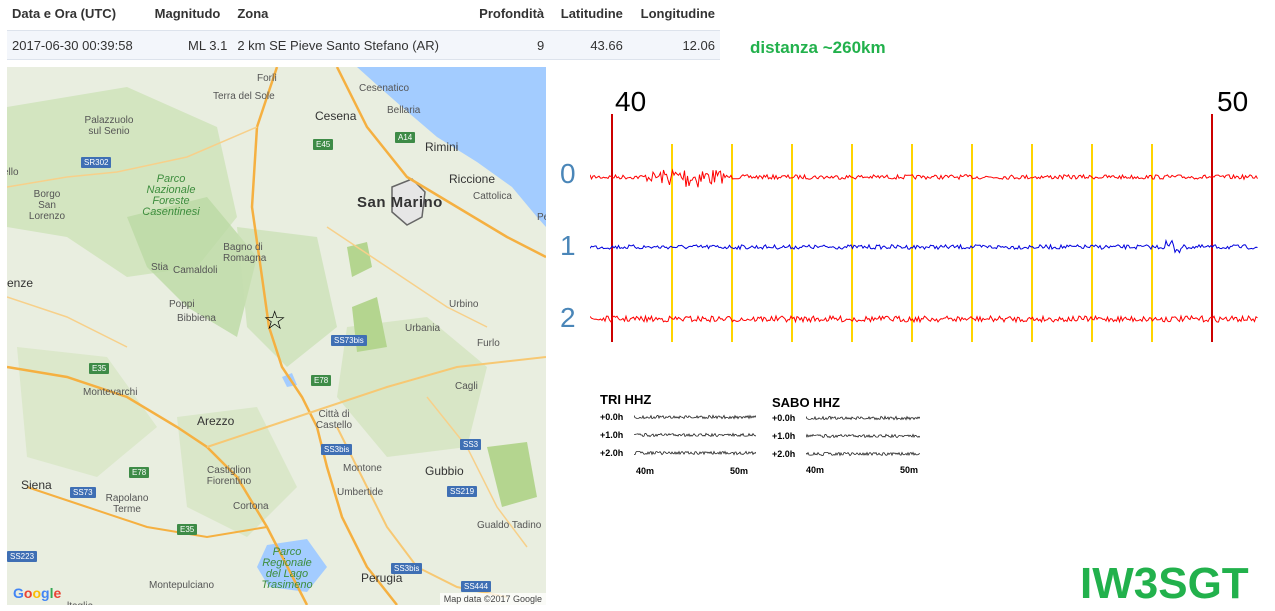 This screenshot has height=611, width=1275. Describe the element at coordinates (13, 172) in the screenshot. I see `map-label: ello` at that location.